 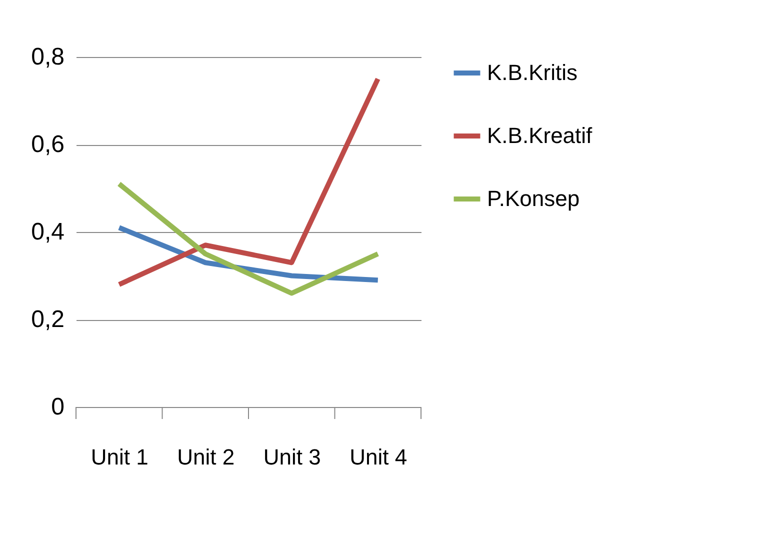 What do you see at coordinates (540, 135) in the screenshot?
I see `legend-label: K.B.Kreatif` at bounding box center [540, 135].